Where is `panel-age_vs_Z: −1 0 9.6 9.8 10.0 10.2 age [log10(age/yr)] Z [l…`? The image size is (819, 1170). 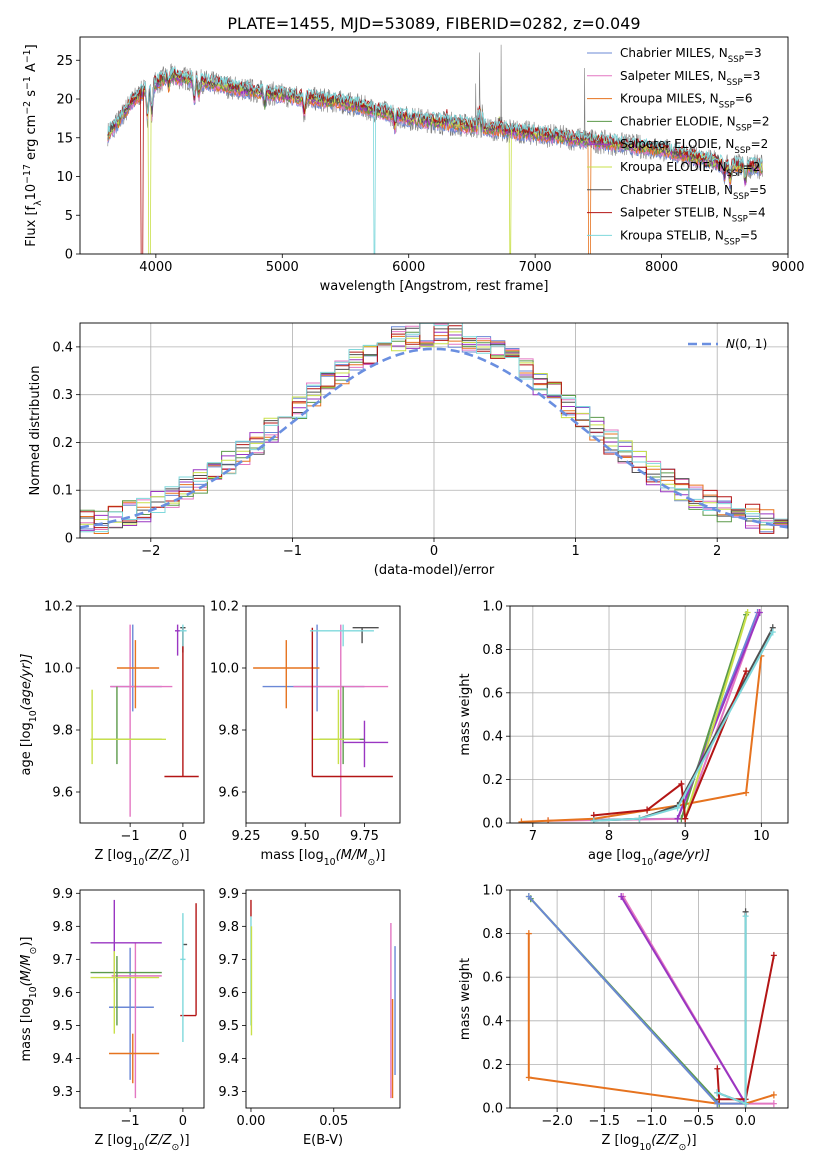
panel-age_vs_Z: −1 0 9.6 9.8 10.0 10.2 age [log10(age/yr)] Z [l… is located at coordinates (112, 734).